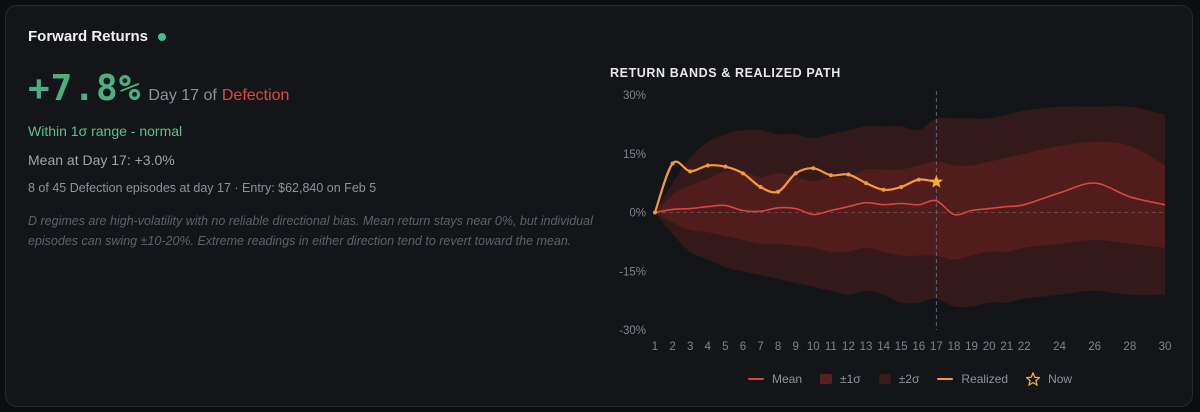  Describe the element at coordinates (989, 347) in the screenshot. I see `x-tick-label: 20` at that location.